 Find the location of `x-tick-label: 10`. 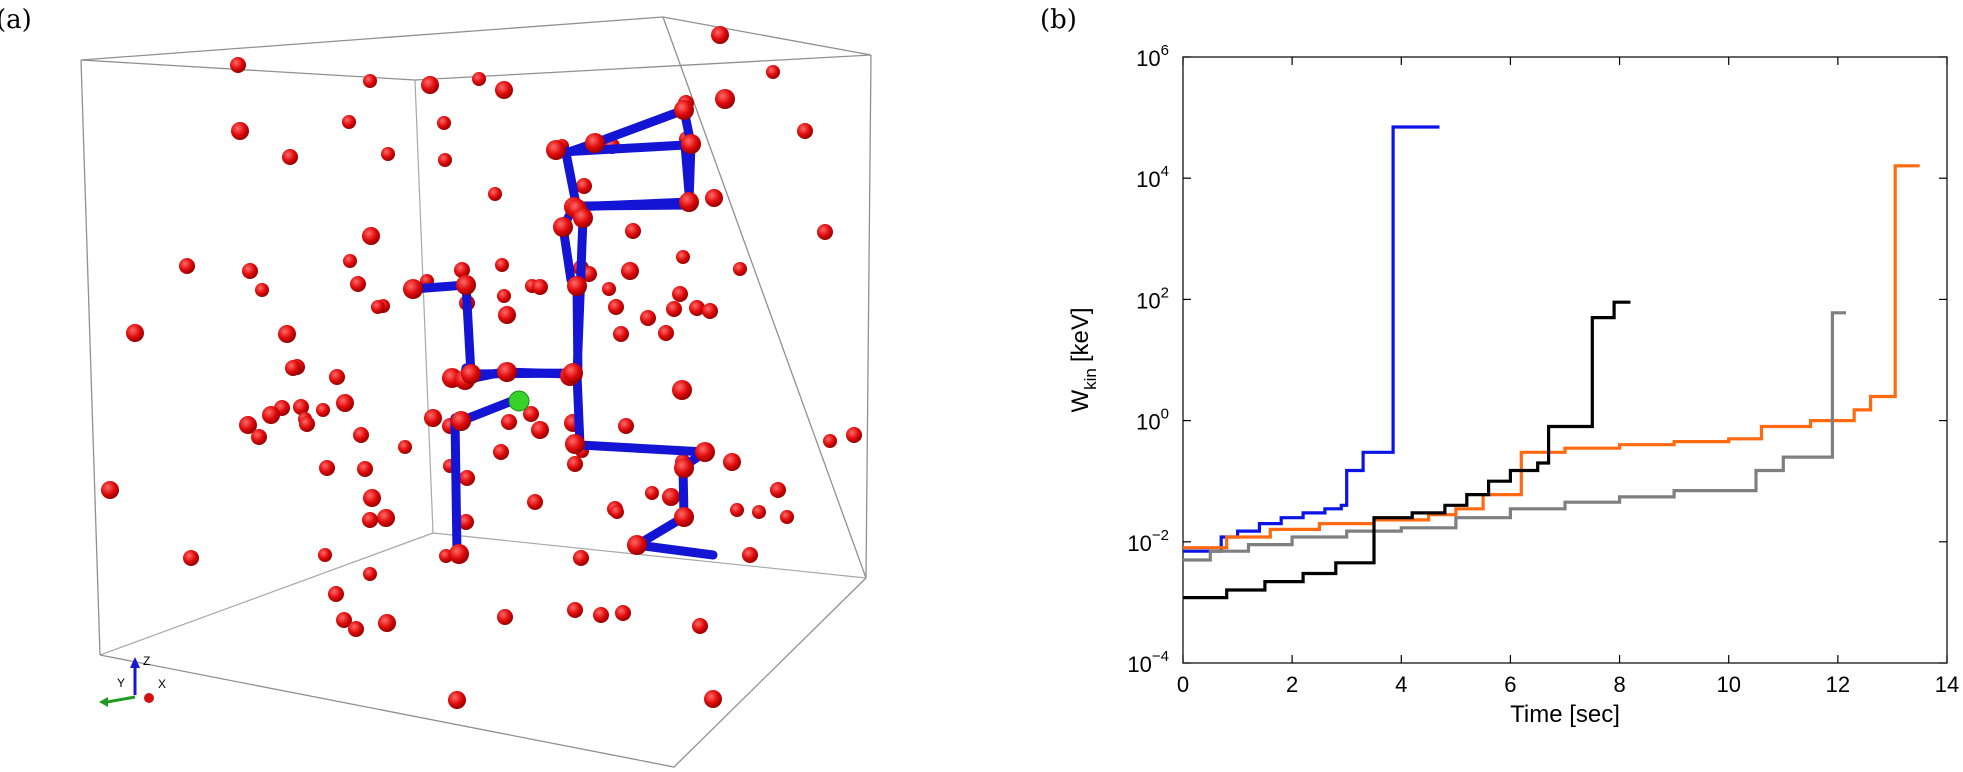

x-tick-label: 10 is located at coordinates (1728, 684).